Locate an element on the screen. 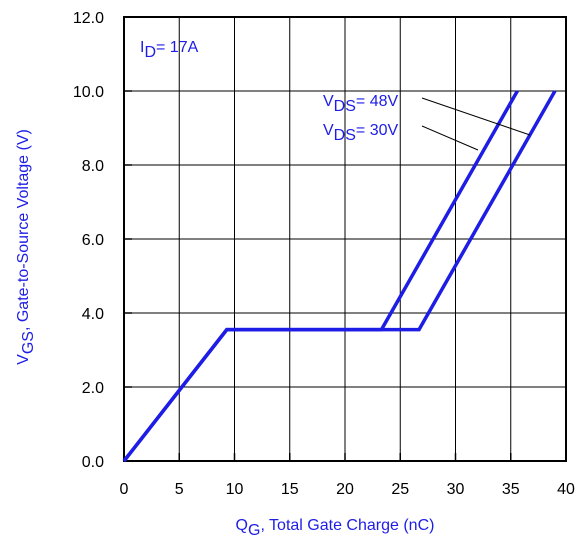 Image resolution: width=588 pixels, height=542 pixels. x-tick-label: 40 is located at coordinates (566, 489).